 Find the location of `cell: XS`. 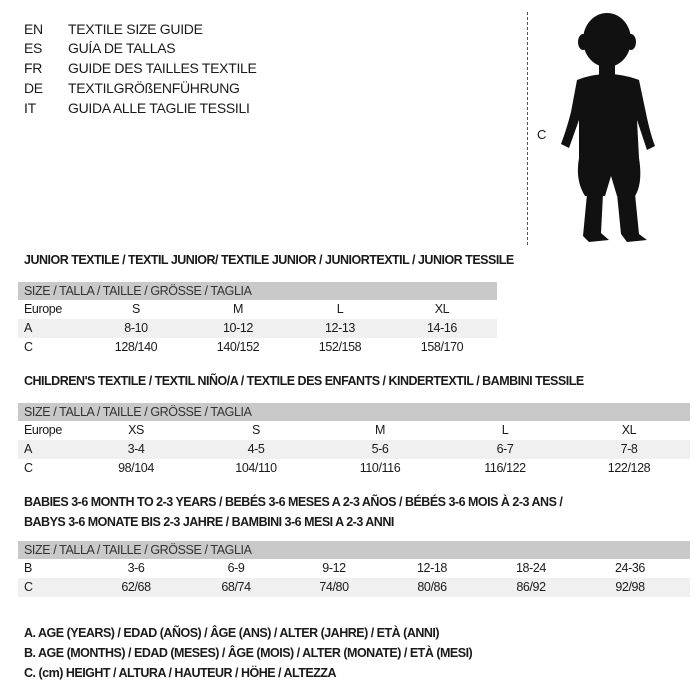

cell: XS is located at coordinates (136, 430).